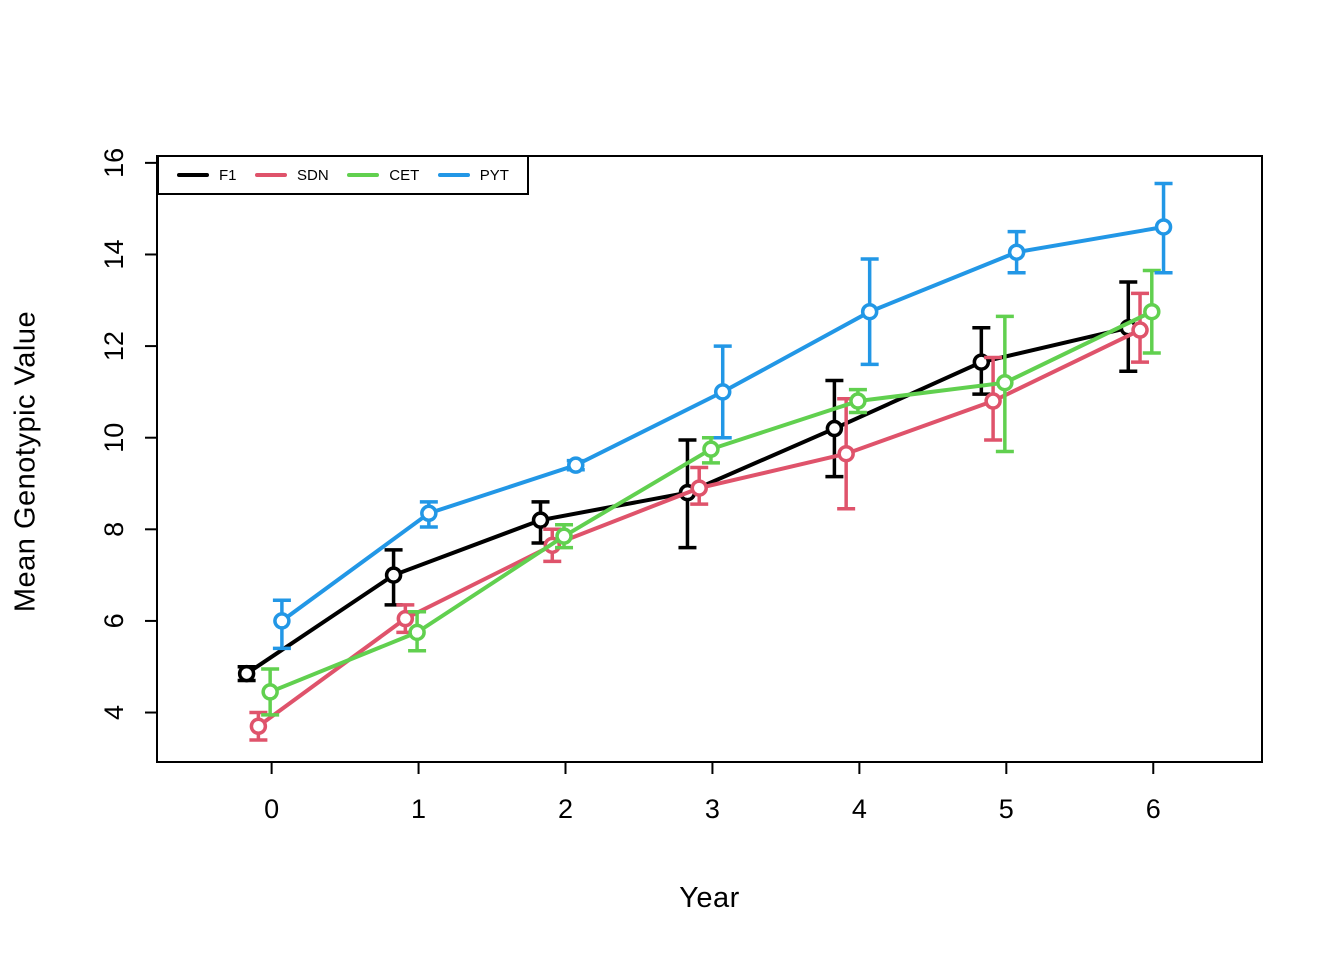 This screenshot has height=960, width=1344. I want to click on y-tick-label: 8, so click(114, 529).